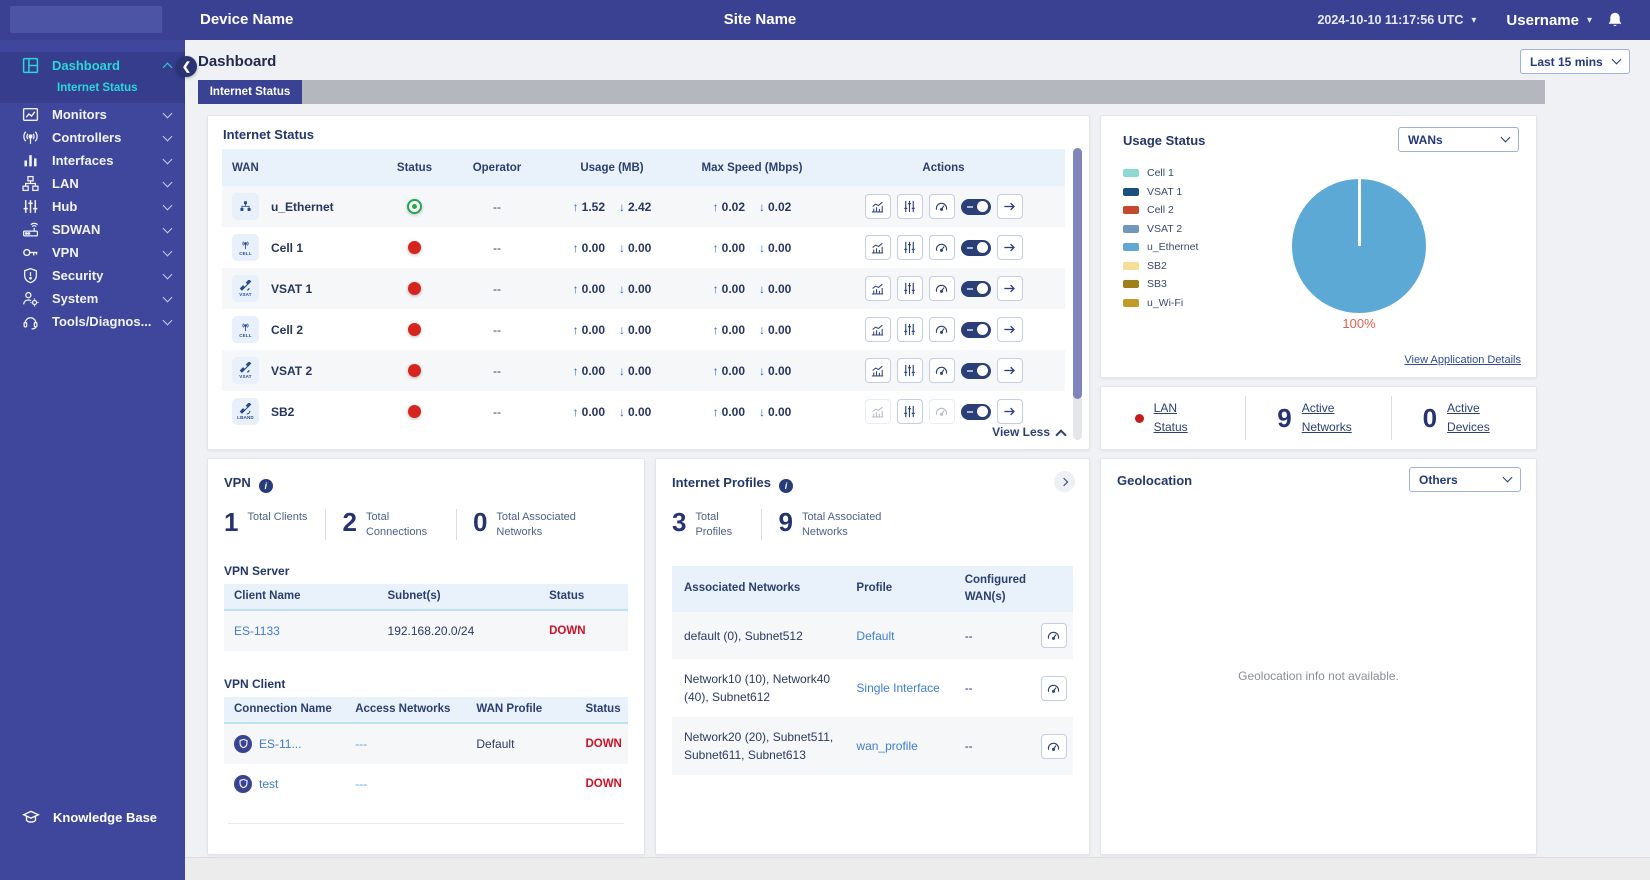 The image size is (1650, 880). What do you see at coordinates (92, 229) in the screenshot?
I see `sidebar-item-sdwan: SDWAN` at bounding box center [92, 229].